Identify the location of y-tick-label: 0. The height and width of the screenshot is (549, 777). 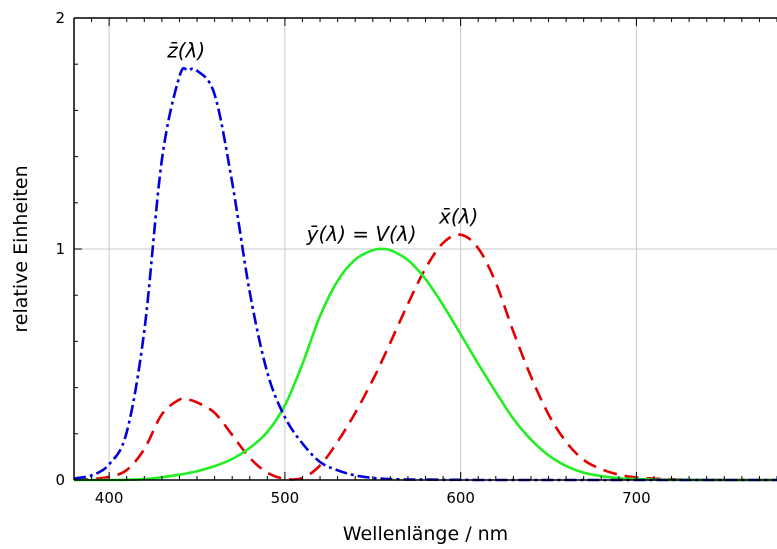
(60, 480).